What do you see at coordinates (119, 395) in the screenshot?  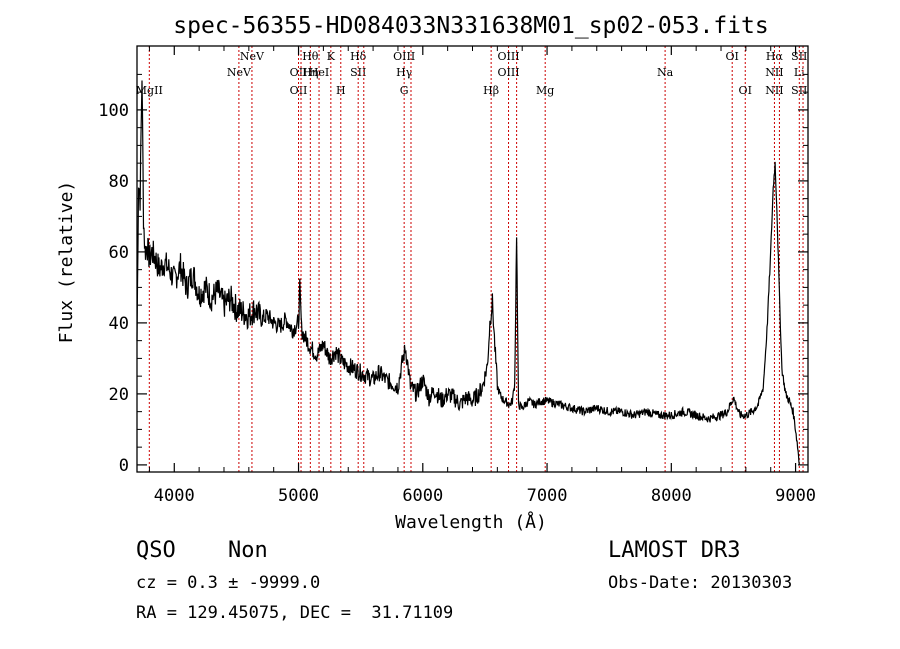 I see `y-tick-label: 20` at bounding box center [119, 395].